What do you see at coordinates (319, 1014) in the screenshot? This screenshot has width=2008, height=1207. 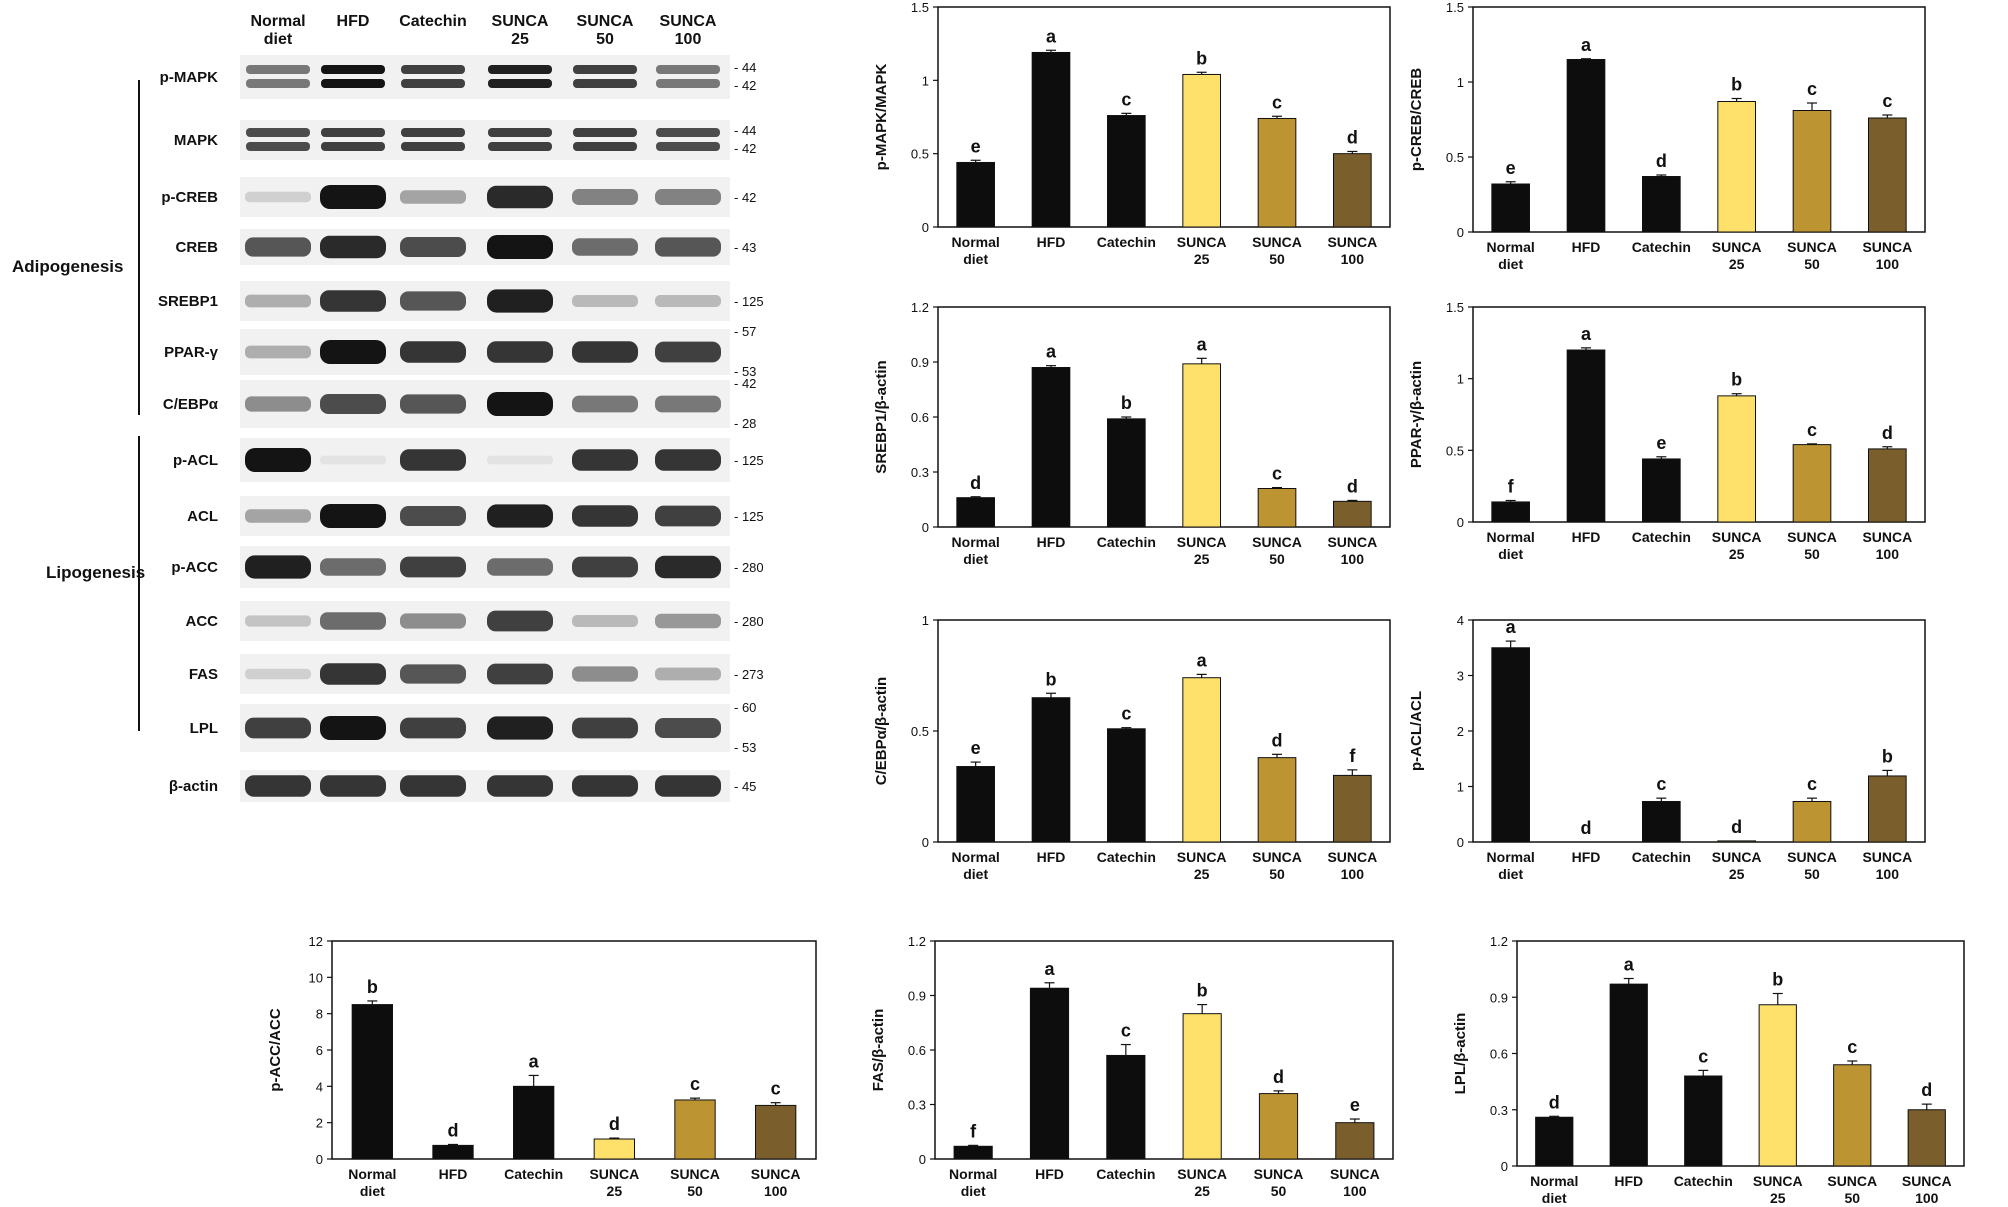 I see `y-tick-label: 8` at bounding box center [319, 1014].